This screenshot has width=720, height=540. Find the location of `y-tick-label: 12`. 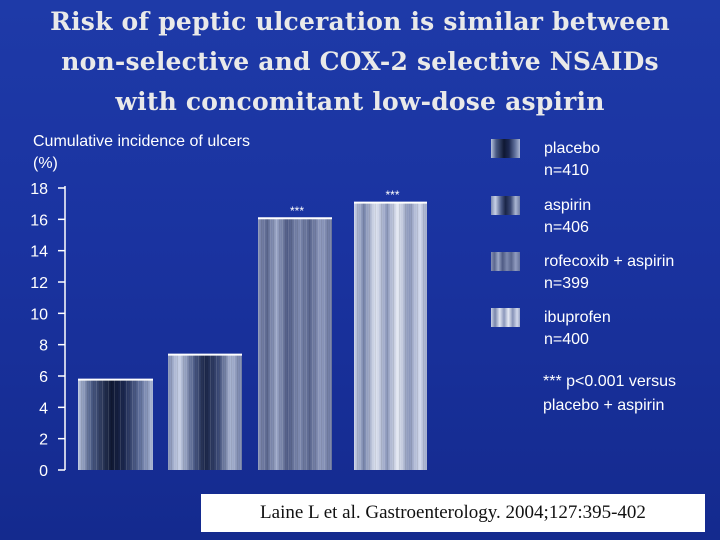

y-tick-label: 12 is located at coordinates (39, 283).